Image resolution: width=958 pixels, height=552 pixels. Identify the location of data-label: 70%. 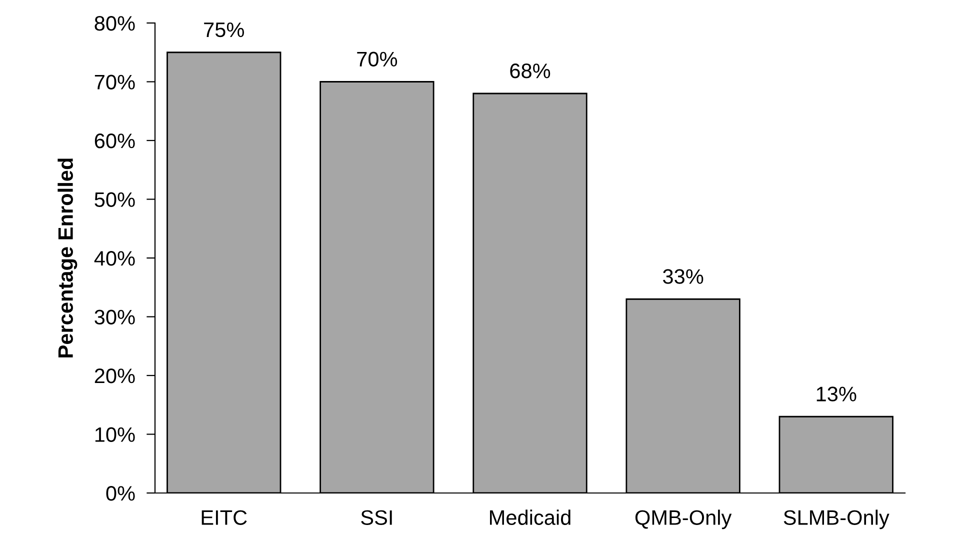
(377, 59).